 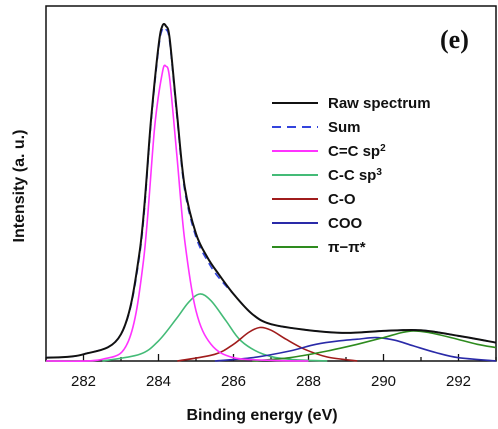 I want to click on legend: Raw spectrum Sum C=C sp2 C-C sp3 C-O COO π−π*, so click(x=351, y=175).